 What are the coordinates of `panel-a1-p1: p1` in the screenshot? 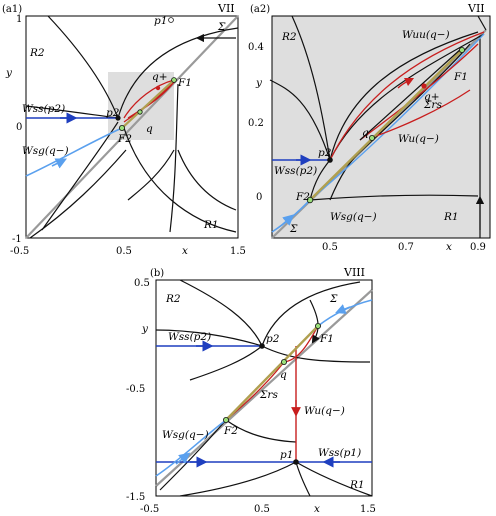 It's located at (160, 21).